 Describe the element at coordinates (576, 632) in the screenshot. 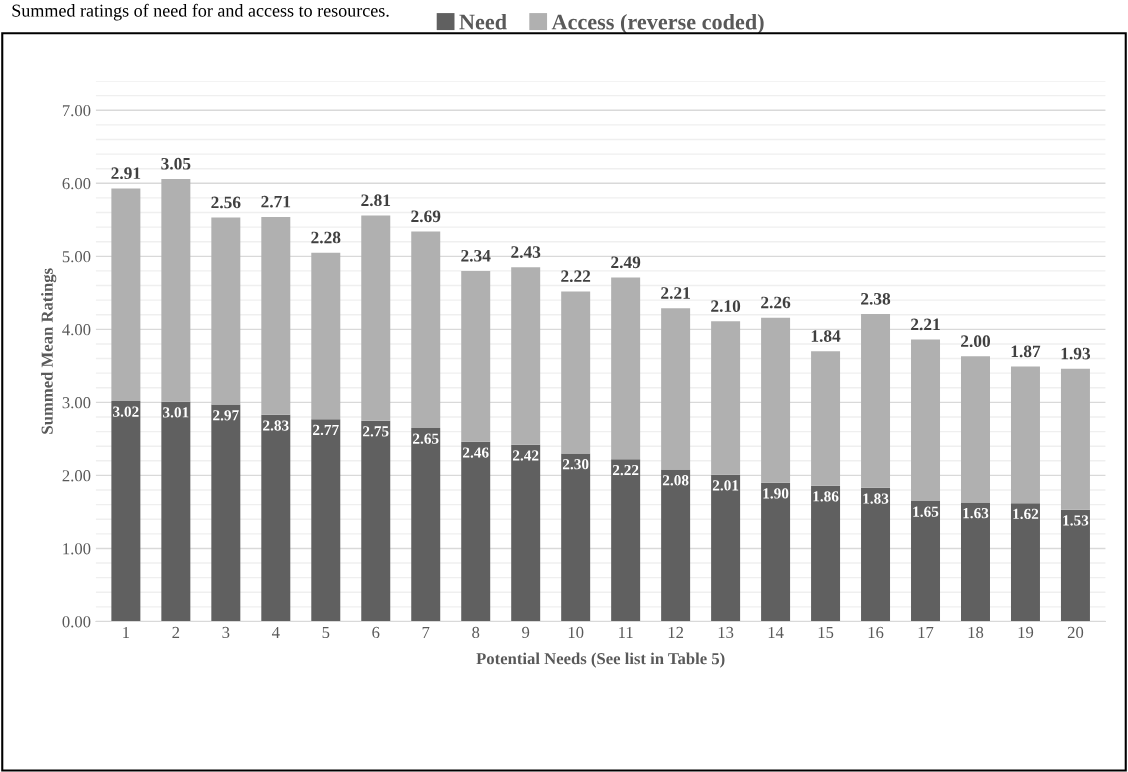

I see `x-tick-label: 10` at that location.